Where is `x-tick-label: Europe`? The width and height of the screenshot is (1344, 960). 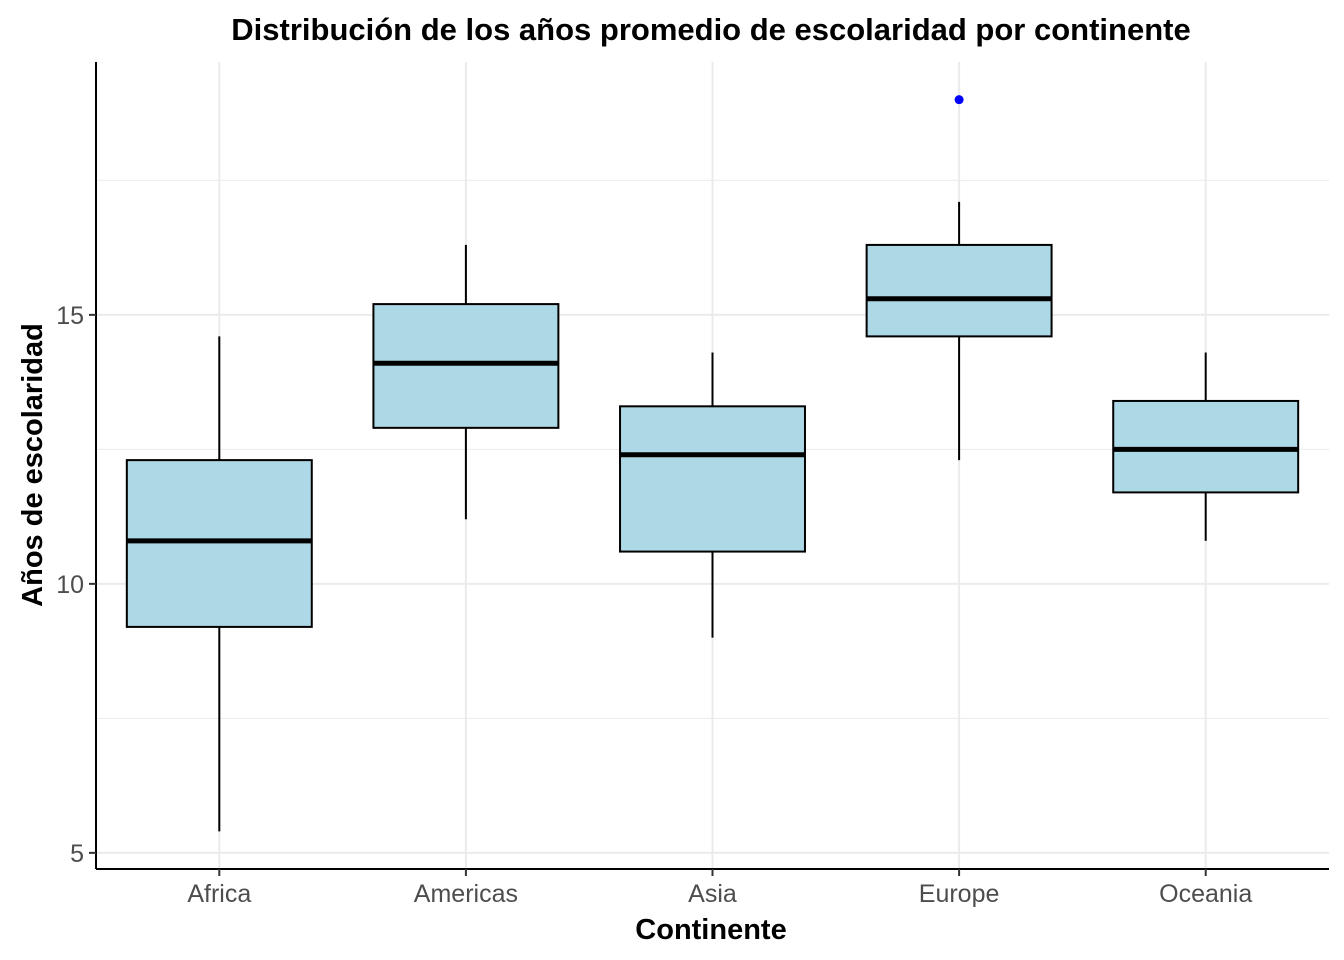
x-tick-label: Europe is located at coordinates (959, 894).